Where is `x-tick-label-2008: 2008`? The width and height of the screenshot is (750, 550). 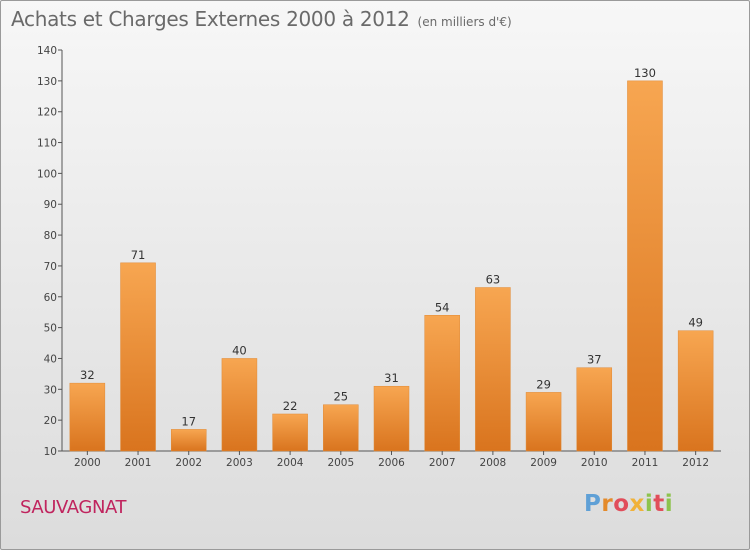 x-tick-label-2008: 2008 is located at coordinates (493, 463).